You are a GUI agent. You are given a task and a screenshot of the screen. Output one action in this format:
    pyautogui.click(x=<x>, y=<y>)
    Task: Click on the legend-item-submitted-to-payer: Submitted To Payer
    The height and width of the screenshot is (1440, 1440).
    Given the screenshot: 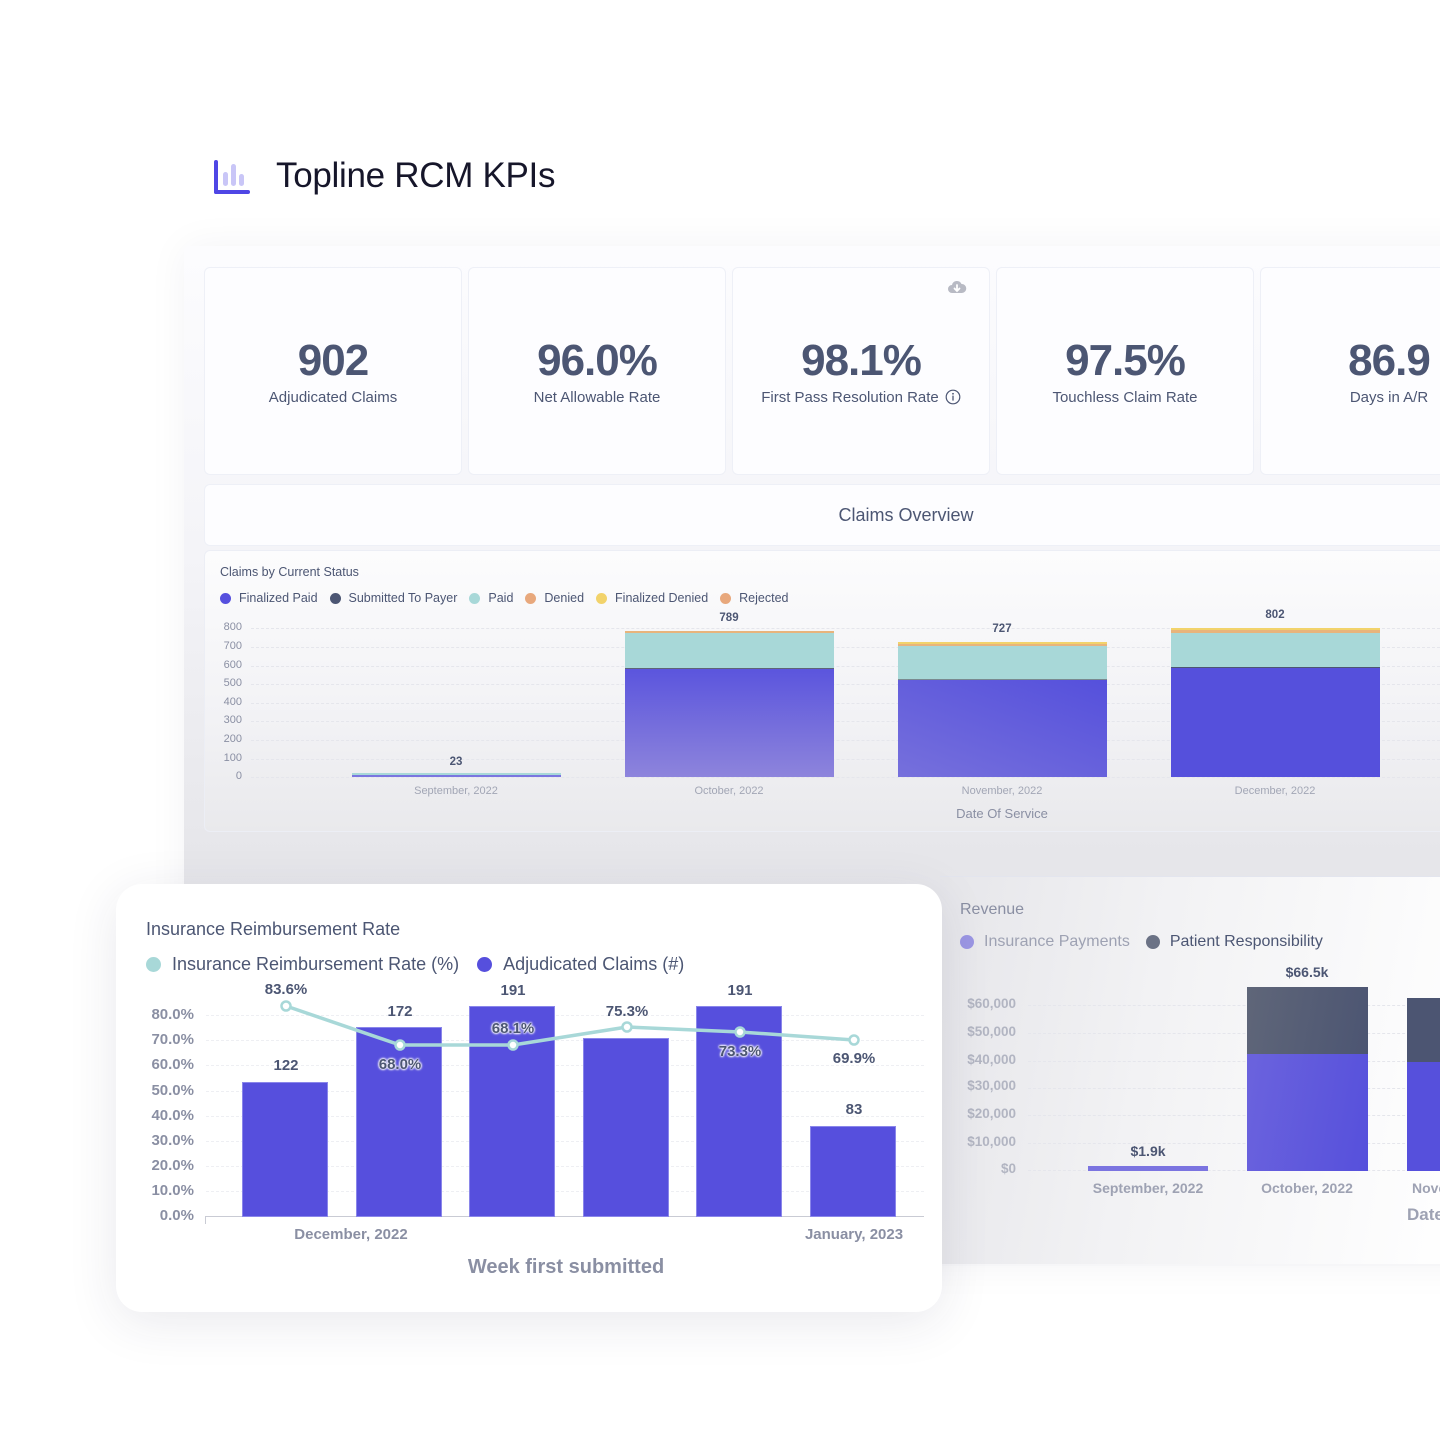 What is the action you would take?
    pyautogui.click(x=393, y=598)
    